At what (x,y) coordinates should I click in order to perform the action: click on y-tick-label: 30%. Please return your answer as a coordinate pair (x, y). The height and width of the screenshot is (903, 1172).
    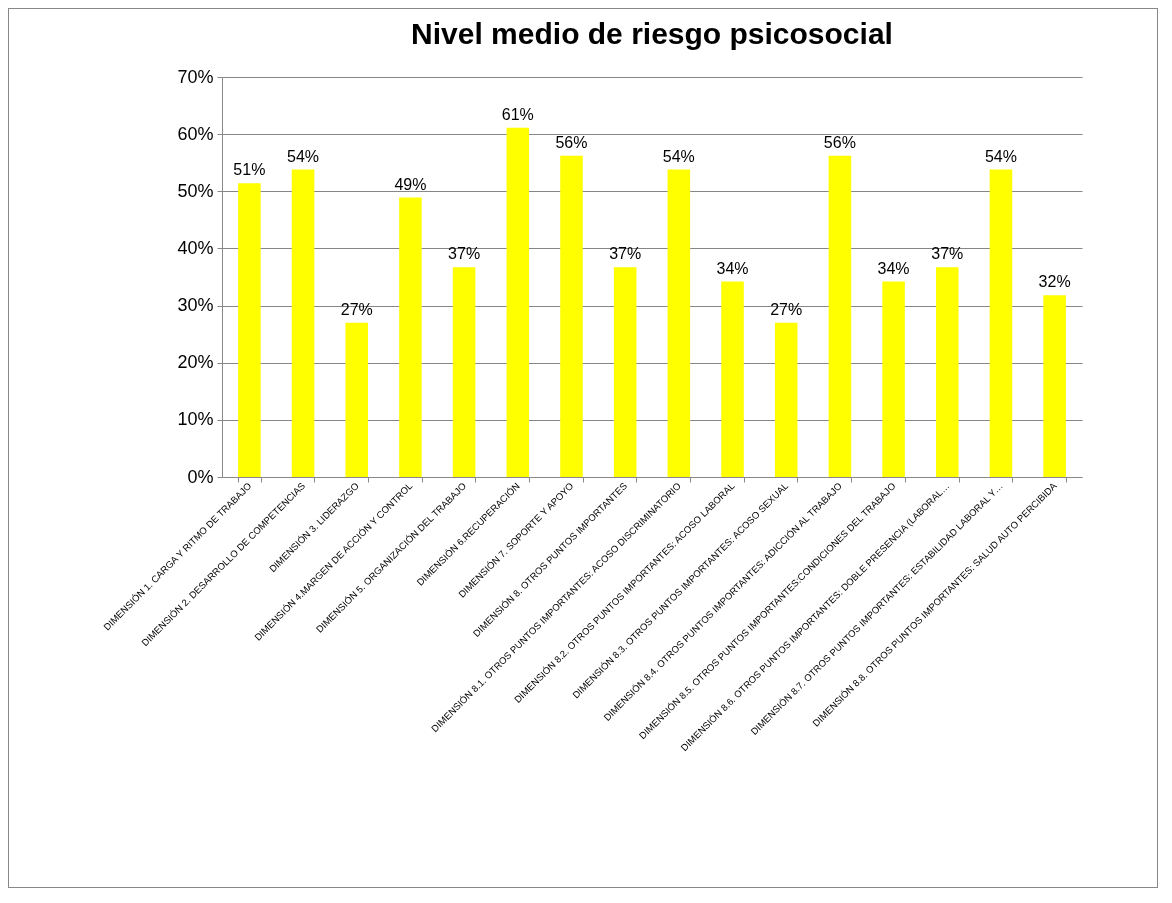
    Looking at the image, I should click on (195, 305).